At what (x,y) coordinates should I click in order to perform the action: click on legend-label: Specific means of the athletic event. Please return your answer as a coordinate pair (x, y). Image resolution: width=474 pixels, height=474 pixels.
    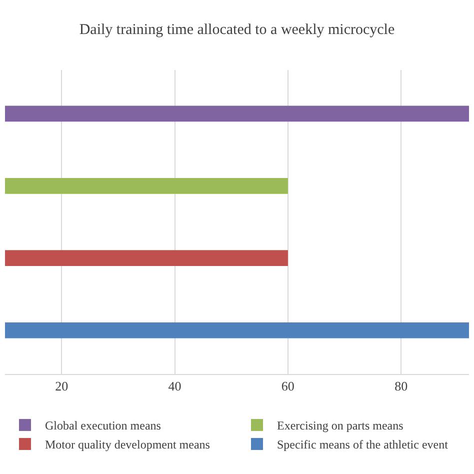
    Looking at the image, I should click on (363, 445).